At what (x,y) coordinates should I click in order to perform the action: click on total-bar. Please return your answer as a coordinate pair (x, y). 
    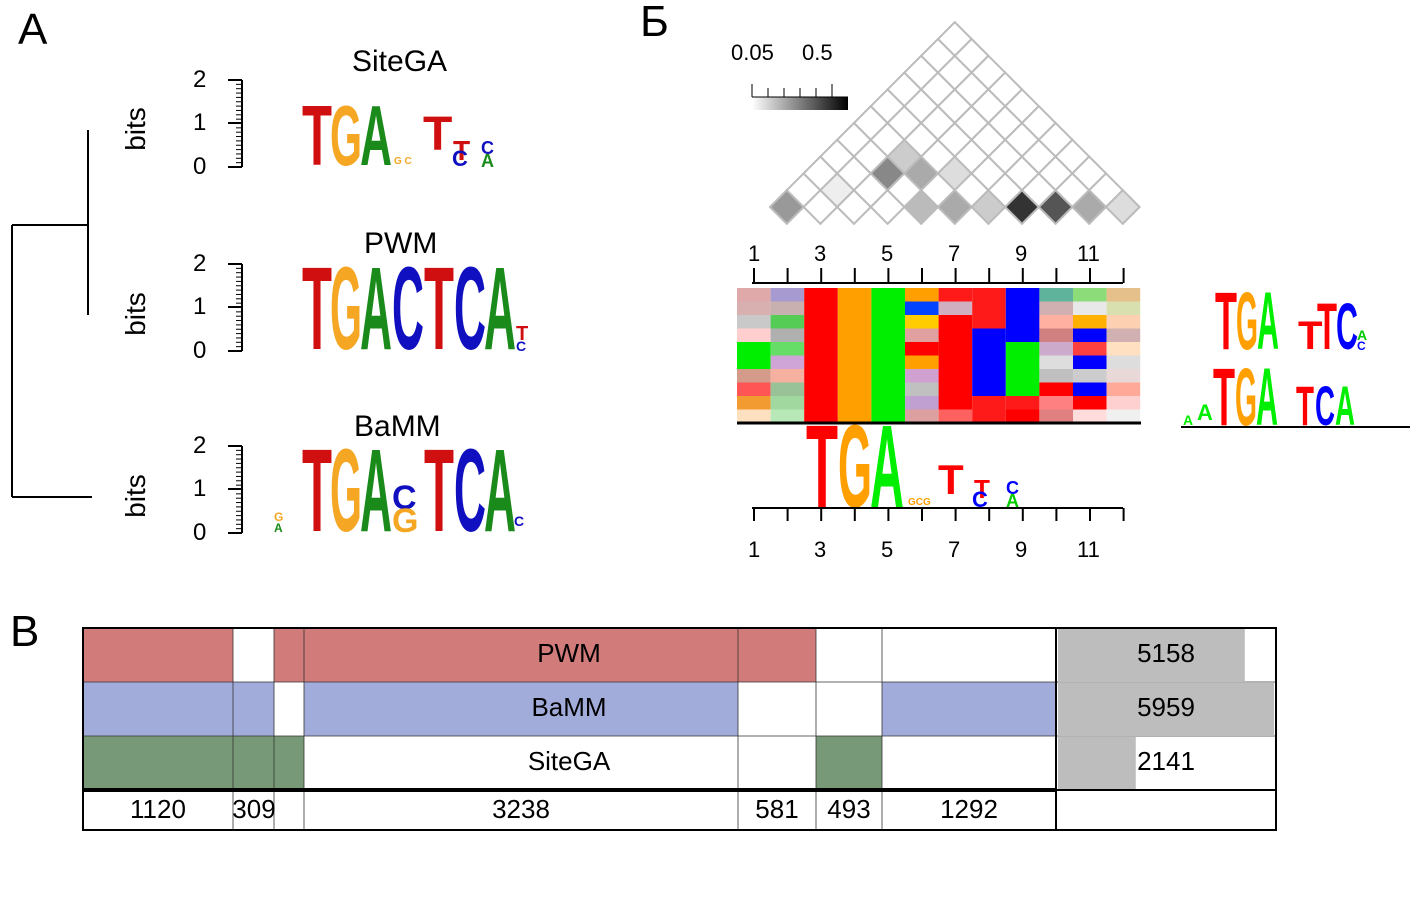
    Looking at the image, I should click on (1097, 763).